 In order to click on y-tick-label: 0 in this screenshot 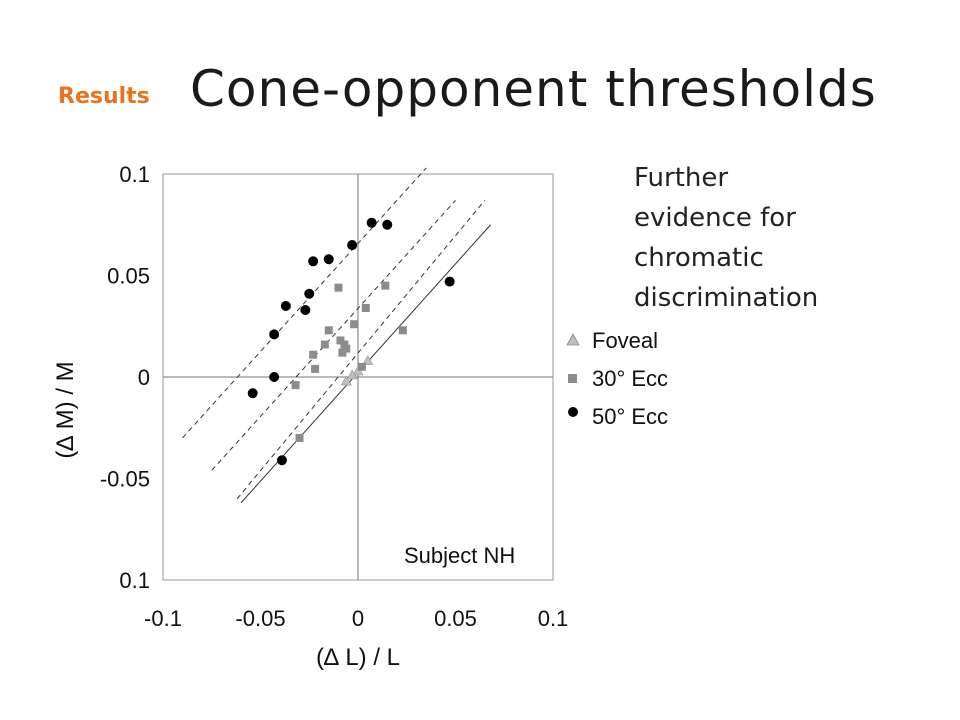, I will do `click(144, 377)`.